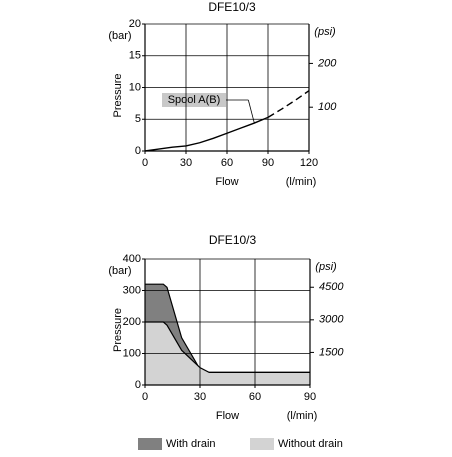  Describe the element at coordinates (132, 259) in the screenshot. I see `y-tick-label: 400` at that location.